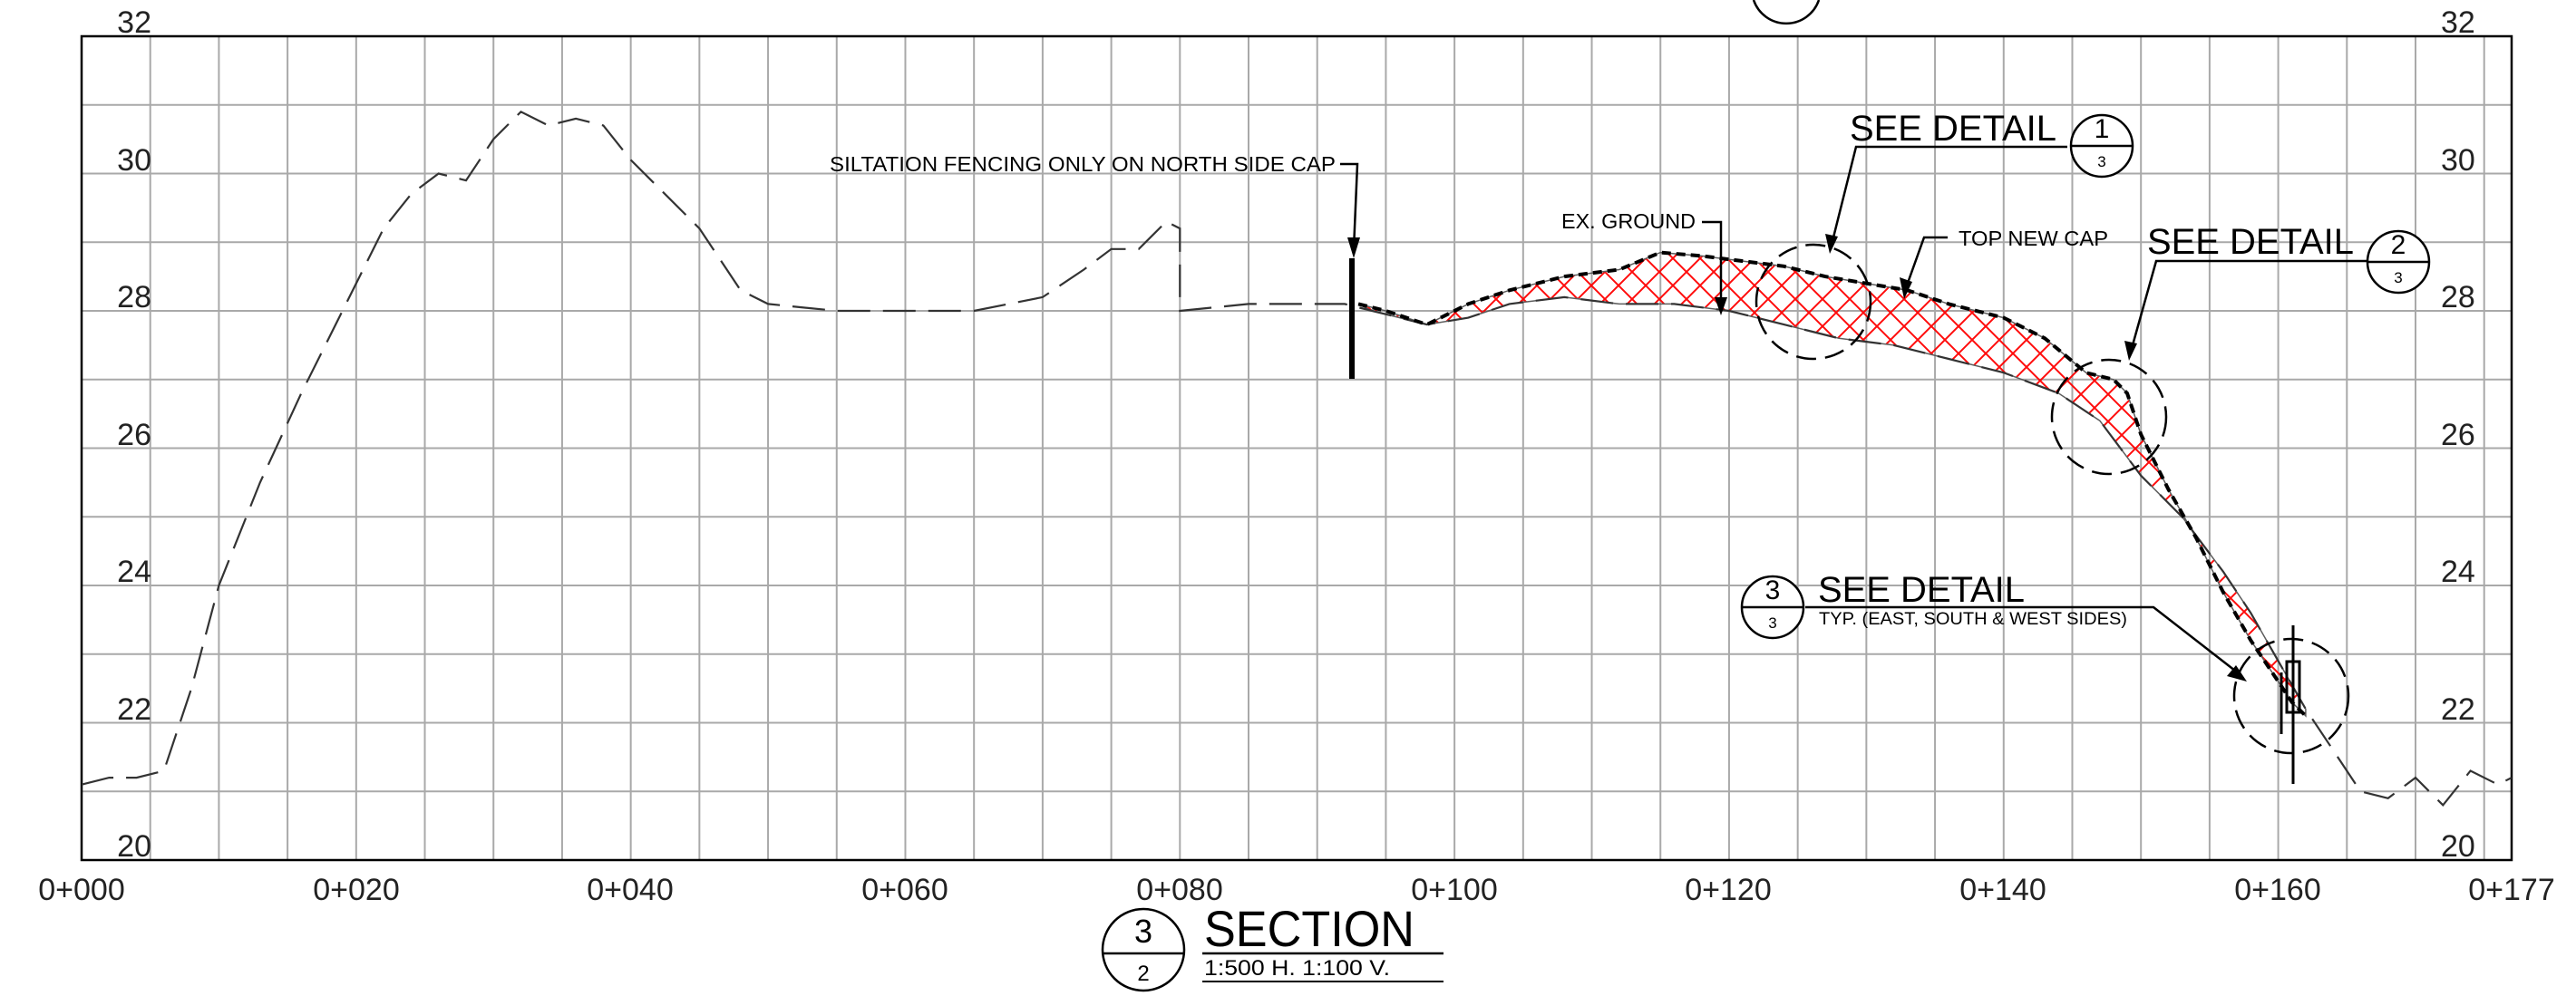  I want to click on section-scale: 1:500 H. 1:100 V., so click(1297, 968).